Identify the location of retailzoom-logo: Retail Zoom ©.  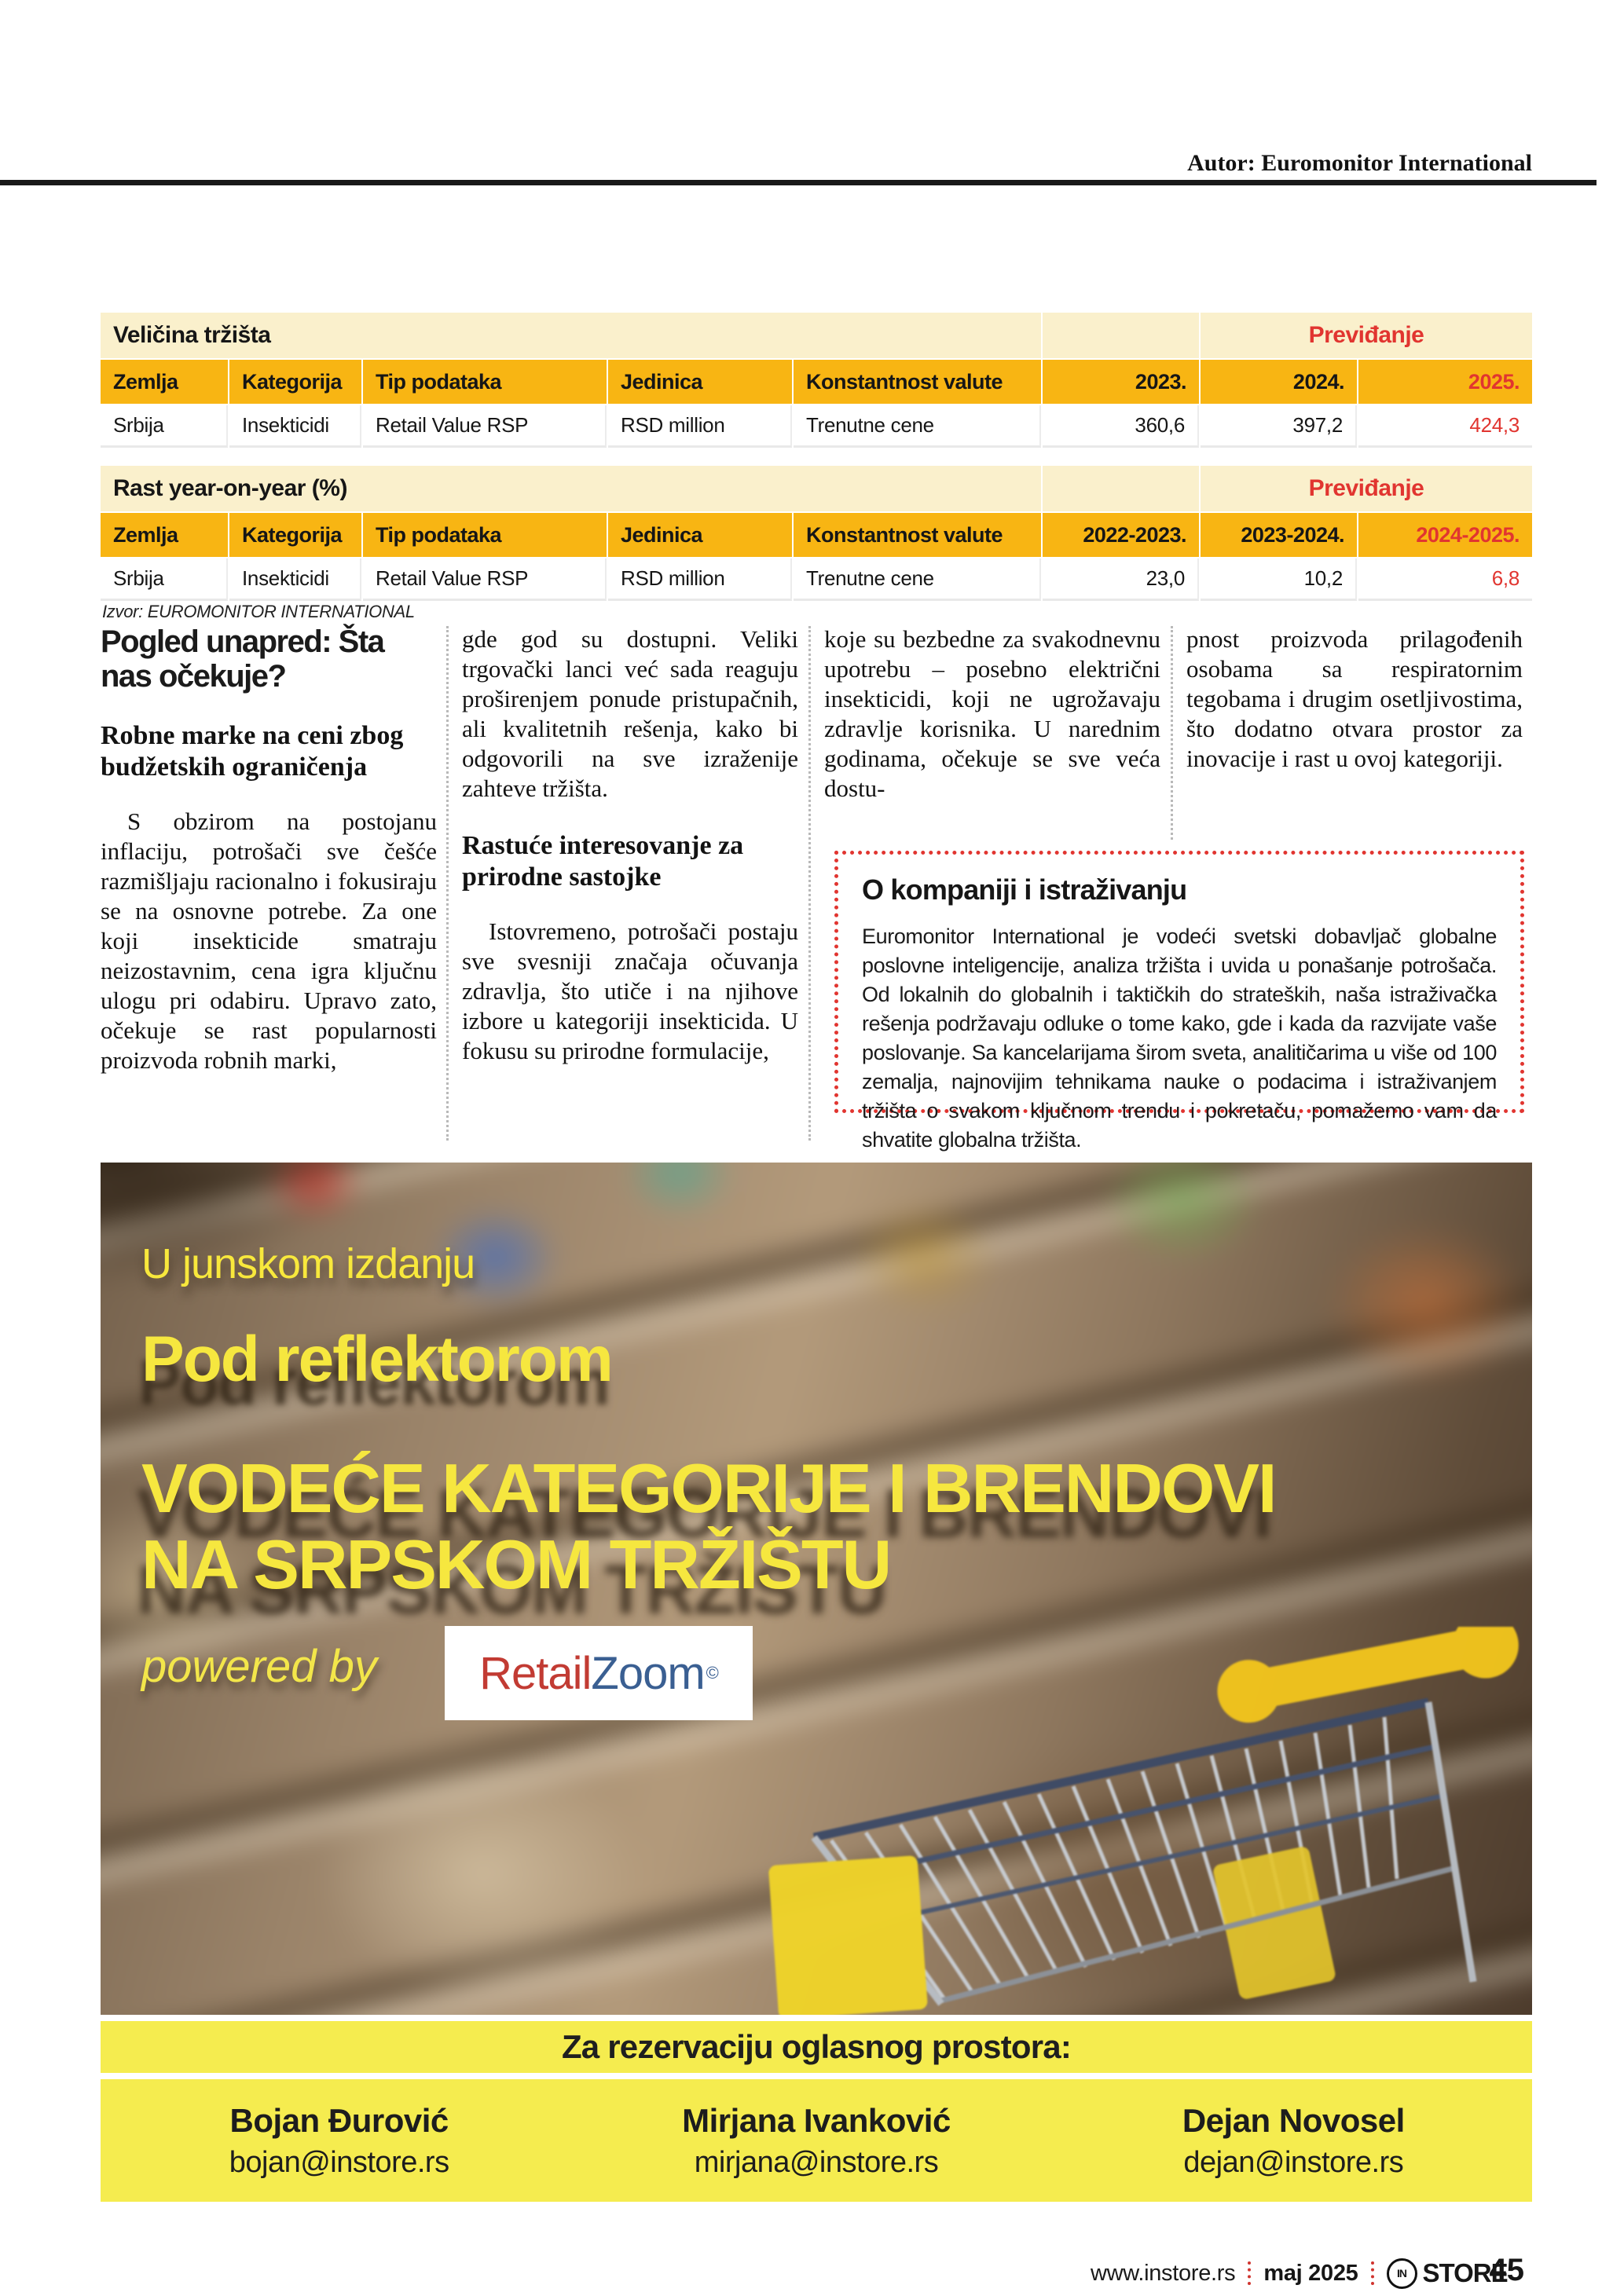
(599, 1673).